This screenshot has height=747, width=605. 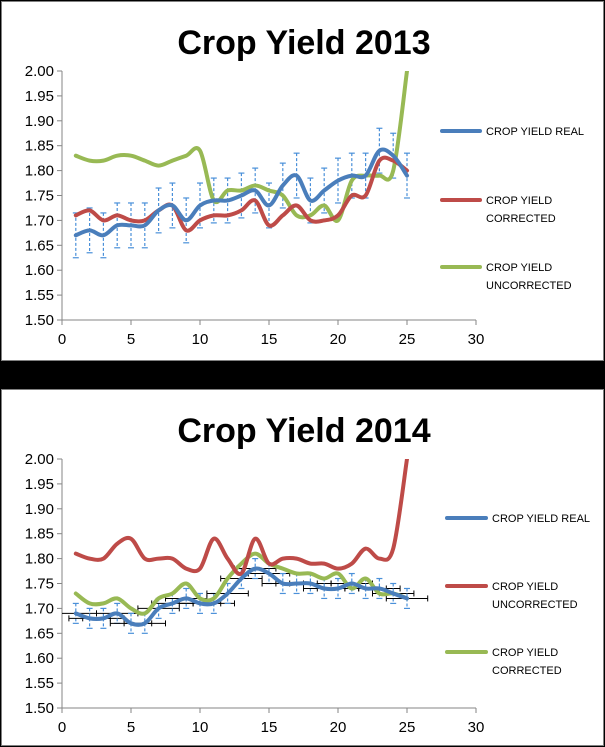 I want to click on chart-title: Crop Yield 2013, so click(x=303, y=43).